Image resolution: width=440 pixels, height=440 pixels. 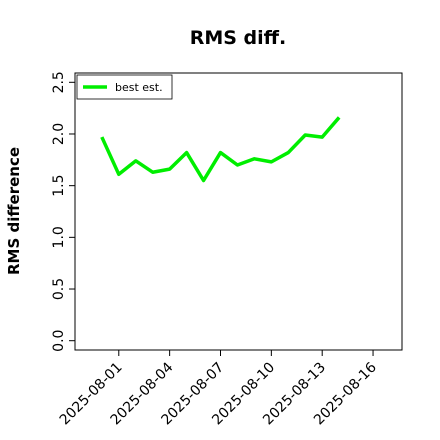 What do you see at coordinates (59, 289) in the screenshot?
I see `y-tick-label: 0.5` at bounding box center [59, 289].